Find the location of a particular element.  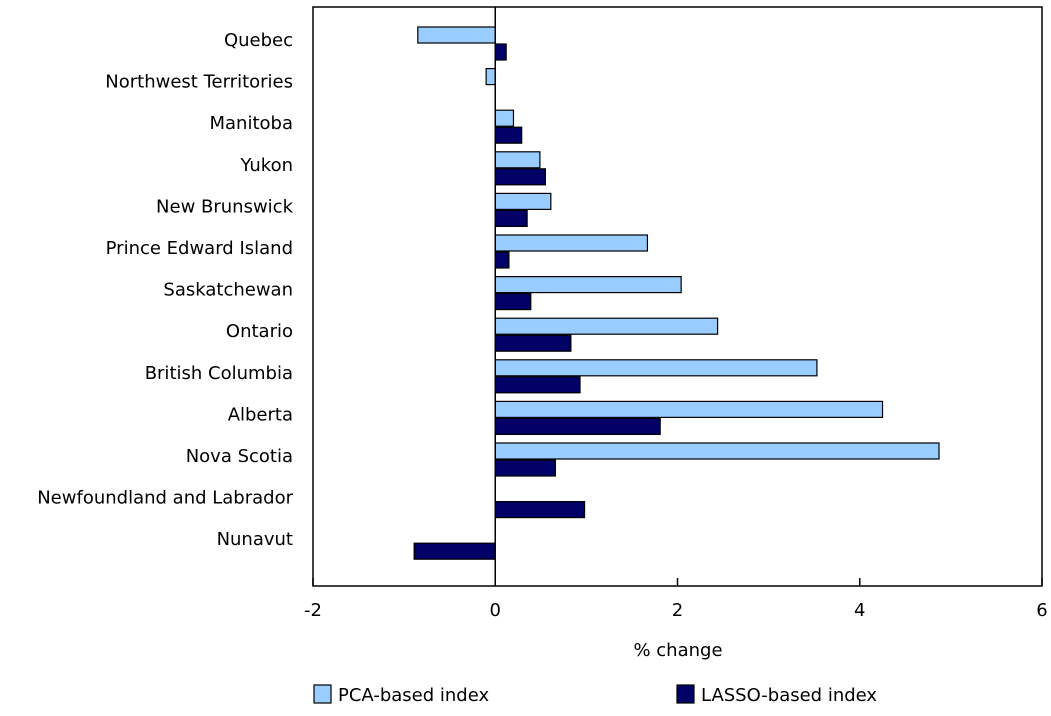

category-label: Newfoundland and Labrador is located at coordinates (165, 498).